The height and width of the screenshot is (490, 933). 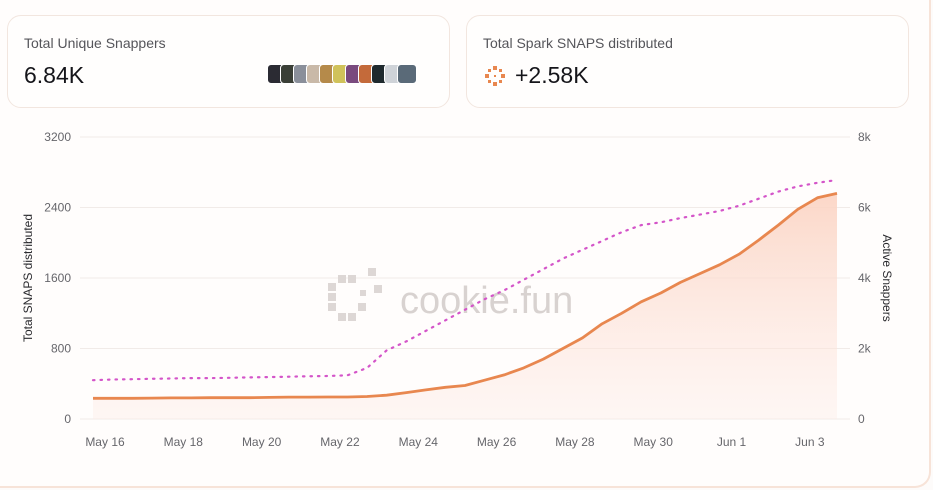 I want to click on y2-tick-label: 4k, so click(x=865, y=278).